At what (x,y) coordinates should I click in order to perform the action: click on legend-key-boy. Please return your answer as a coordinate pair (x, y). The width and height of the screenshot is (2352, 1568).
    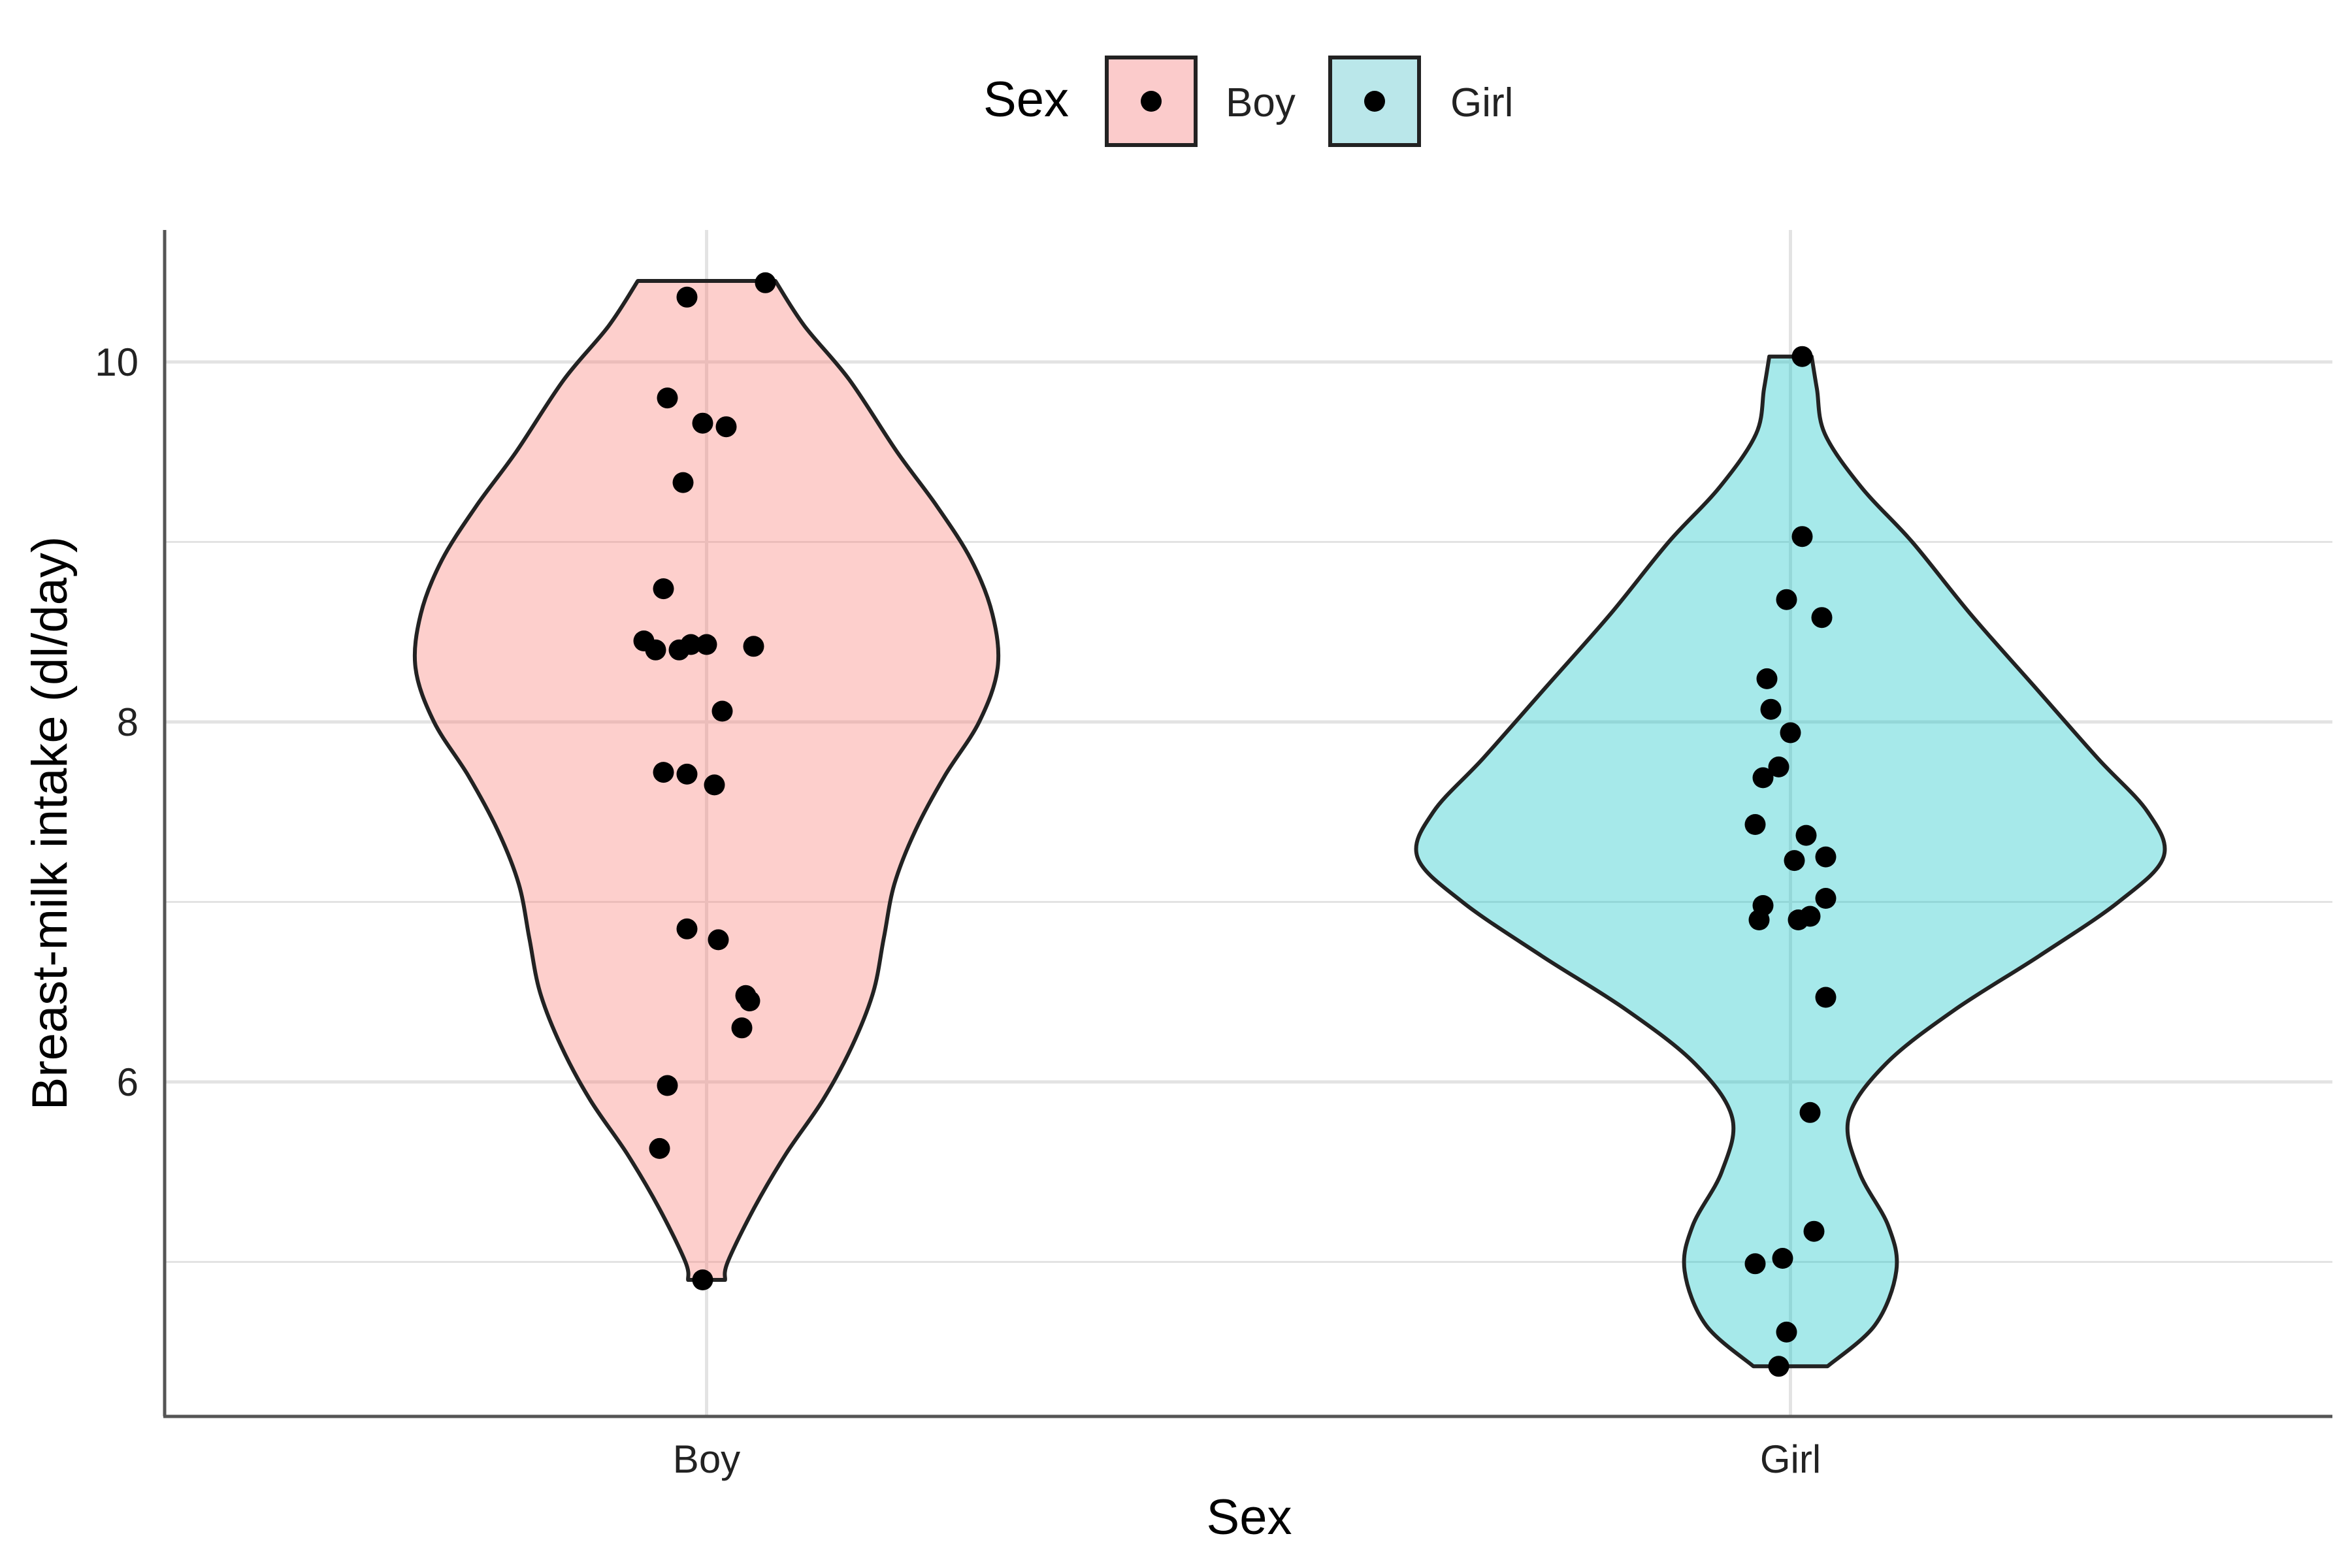
    Looking at the image, I should click on (1151, 101).